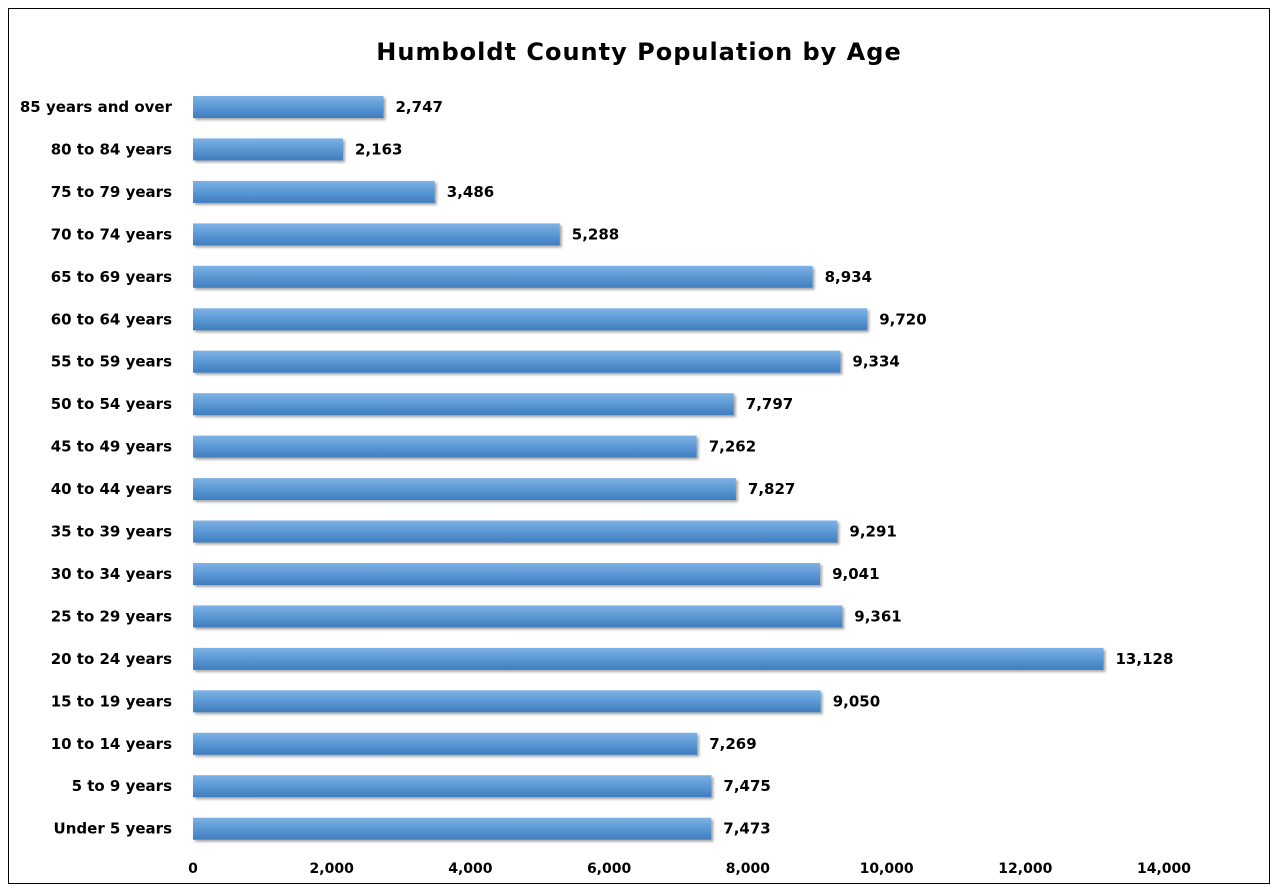  What do you see at coordinates (111, 532) in the screenshot?
I see `category-label: 35 to 39 years` at bounding box center [111, 532].